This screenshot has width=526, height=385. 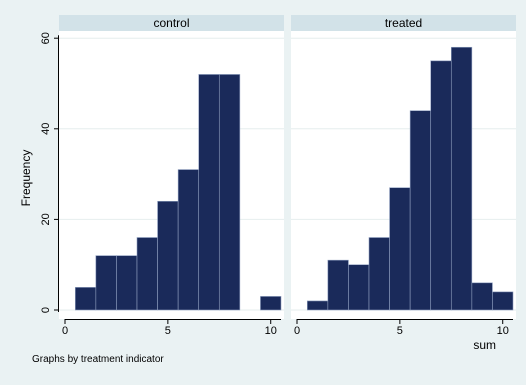 What do you see at coordinates (46, 129) in the screenshot?
I see `y-tick-label: 40` at bounding box center [46, 129].